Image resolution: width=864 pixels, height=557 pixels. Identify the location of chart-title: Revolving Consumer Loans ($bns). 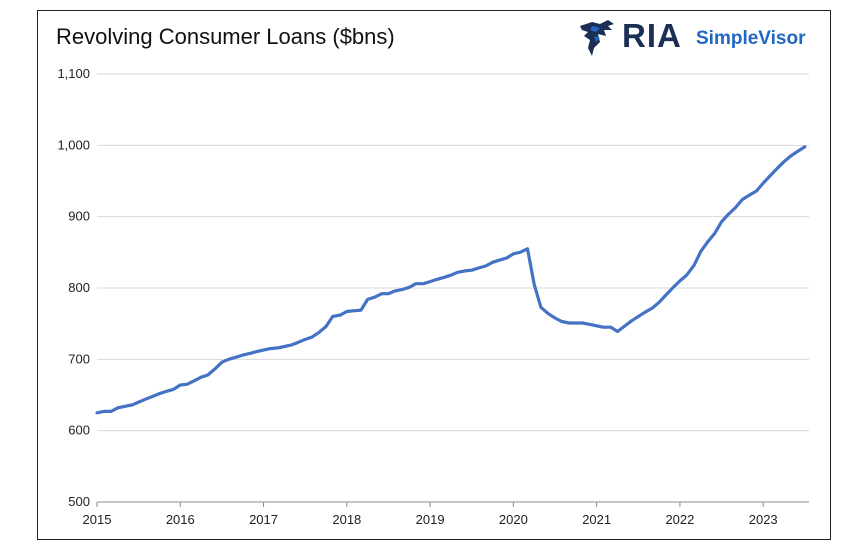
(225, 36).